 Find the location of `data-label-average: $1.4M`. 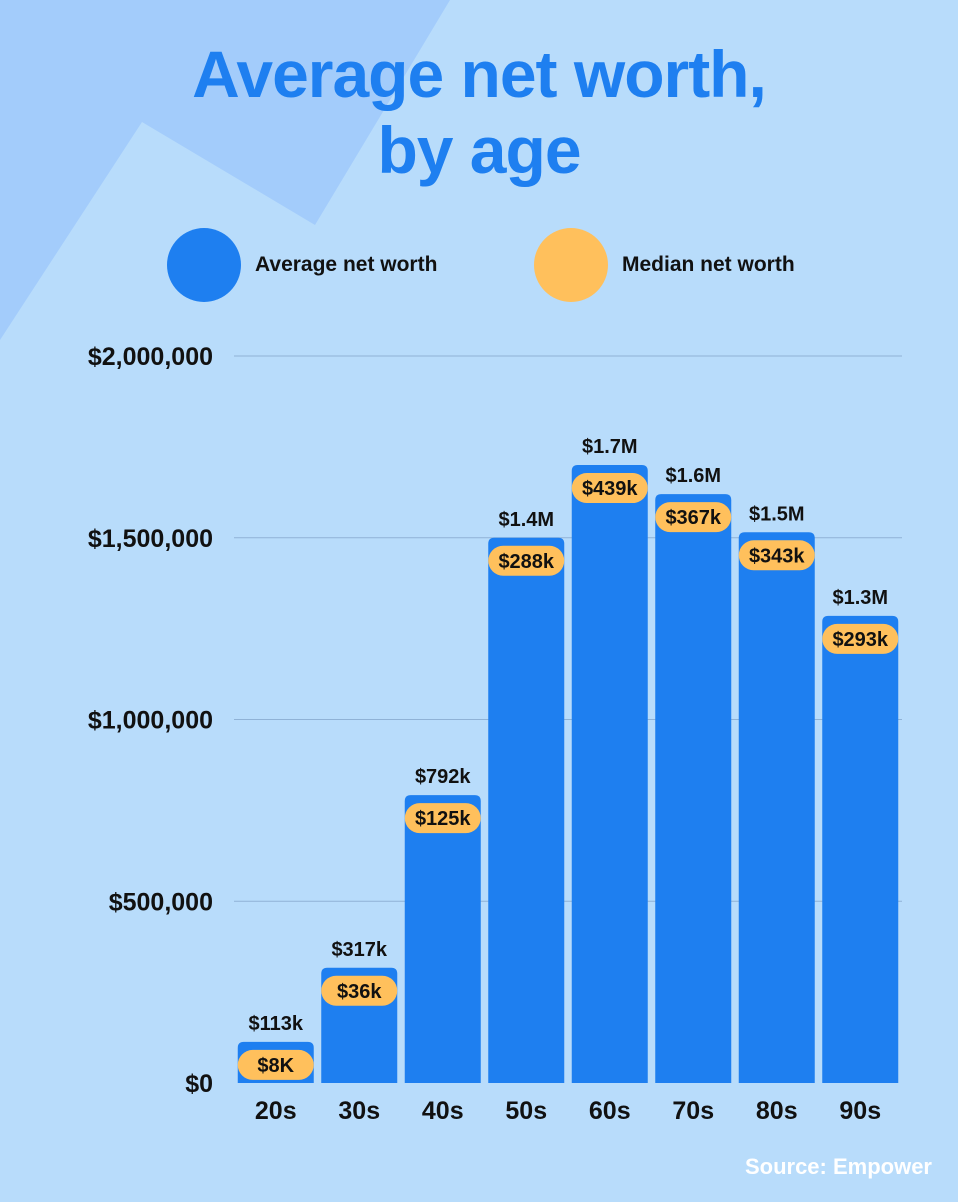

data-label-average: $1.4M is located at coordinates (526, 520).